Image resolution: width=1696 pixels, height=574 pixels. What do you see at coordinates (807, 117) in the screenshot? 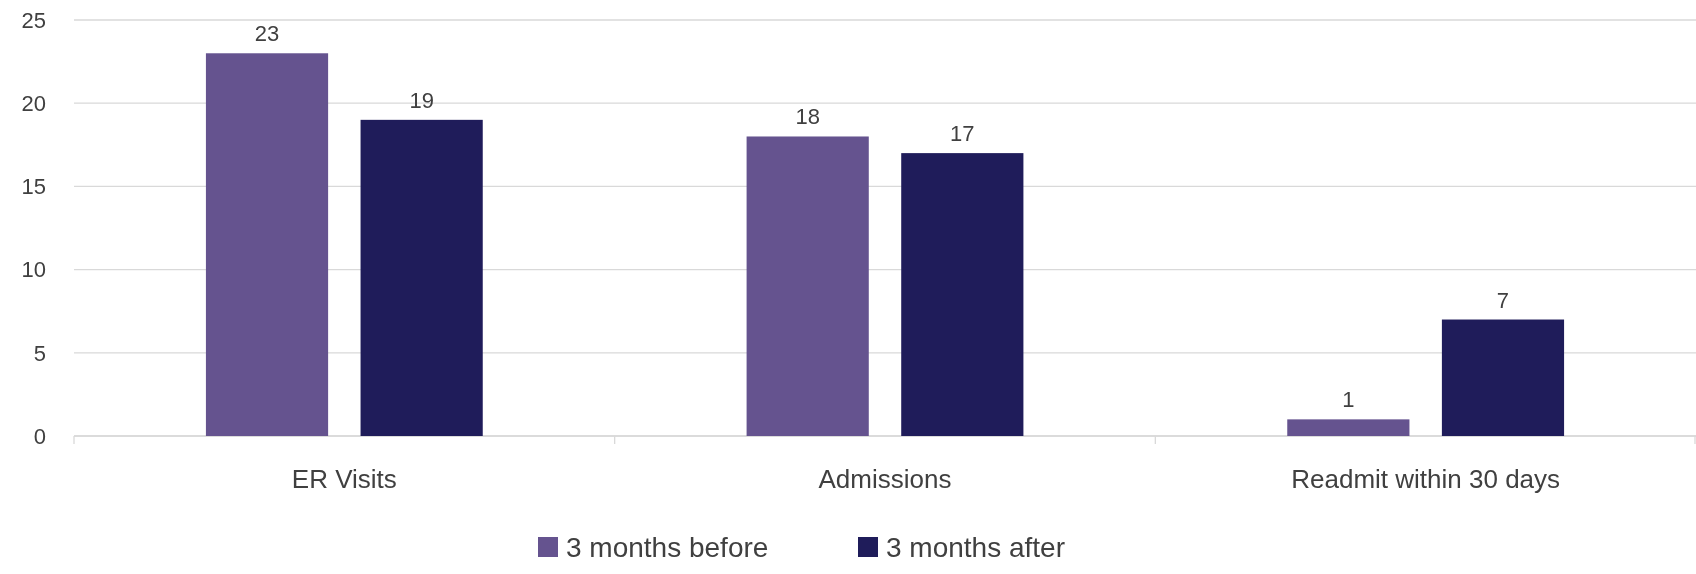
I see `data-label: 18` at bounding box center [807, 117].